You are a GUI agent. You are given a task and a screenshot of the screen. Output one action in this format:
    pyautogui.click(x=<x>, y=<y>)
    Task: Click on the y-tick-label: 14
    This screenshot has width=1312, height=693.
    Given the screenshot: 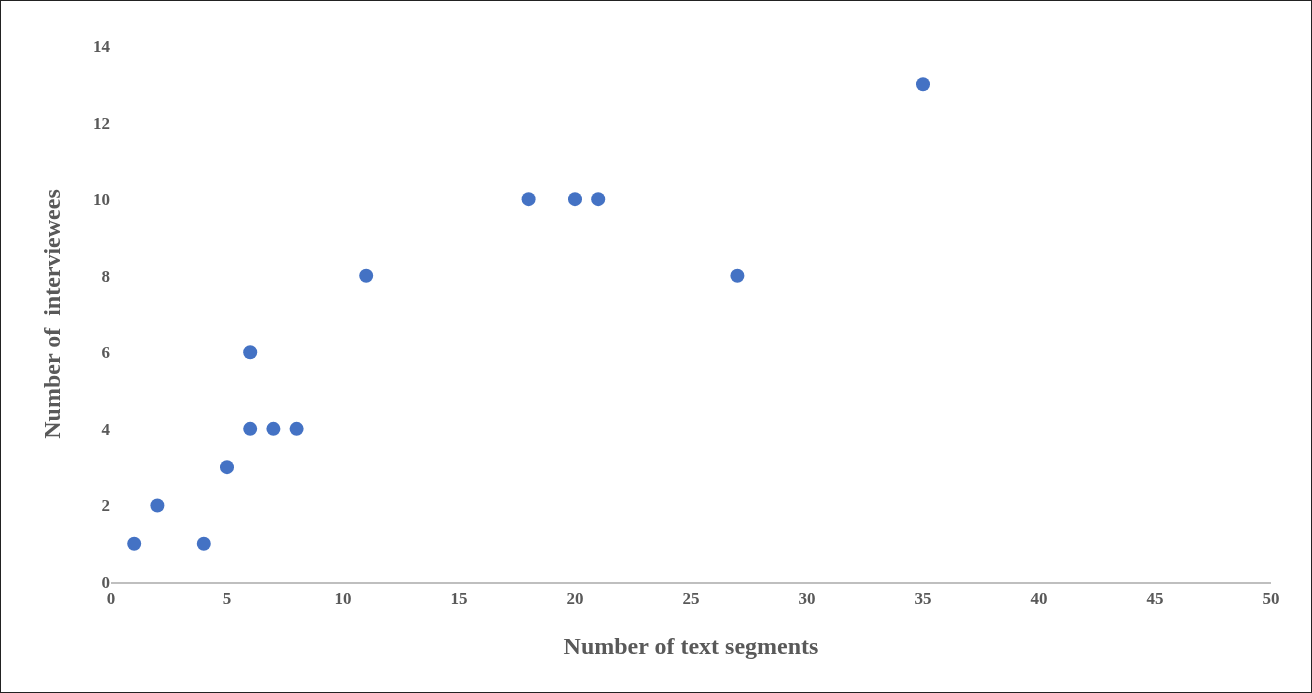 What is the action you would take?
    pyautogui.click(x=102, y=46)
    